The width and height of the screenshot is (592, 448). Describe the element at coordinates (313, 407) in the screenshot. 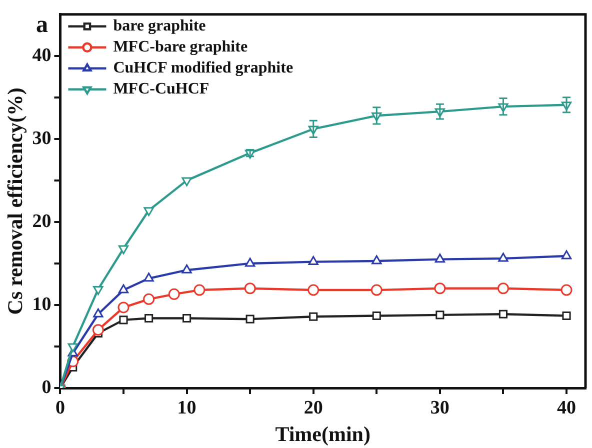

I see `x-tick-label: 20` at that location.